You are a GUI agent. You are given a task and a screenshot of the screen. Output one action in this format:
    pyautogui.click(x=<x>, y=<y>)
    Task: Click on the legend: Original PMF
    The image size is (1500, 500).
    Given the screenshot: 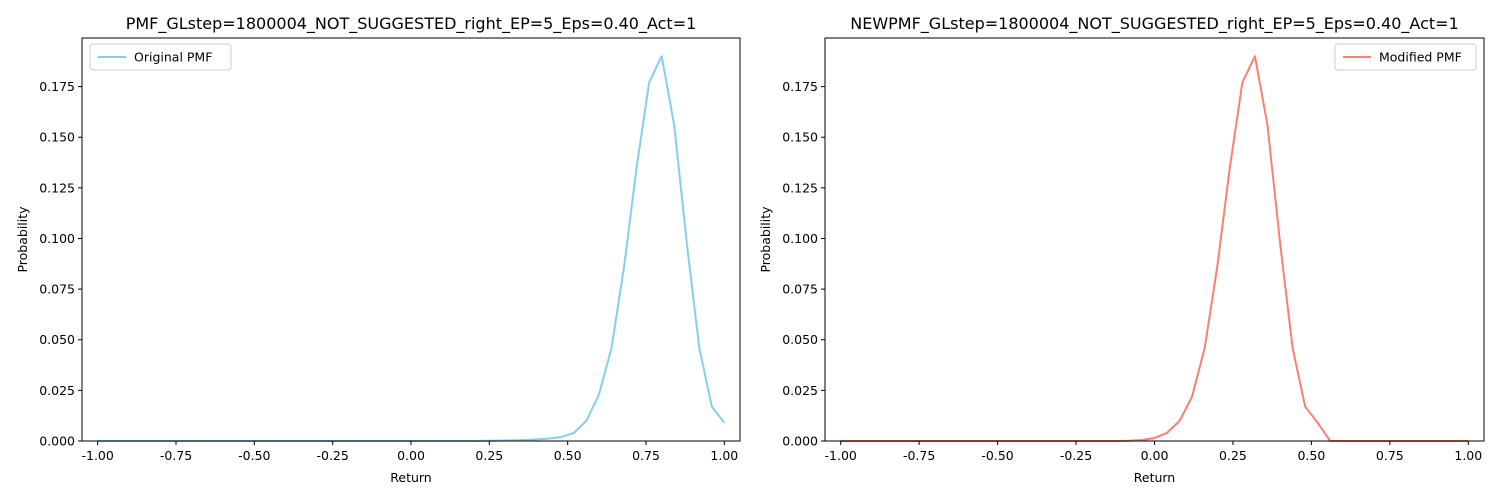 What is the action you would take?
    pyautogui.click(x=160, y=57)
    